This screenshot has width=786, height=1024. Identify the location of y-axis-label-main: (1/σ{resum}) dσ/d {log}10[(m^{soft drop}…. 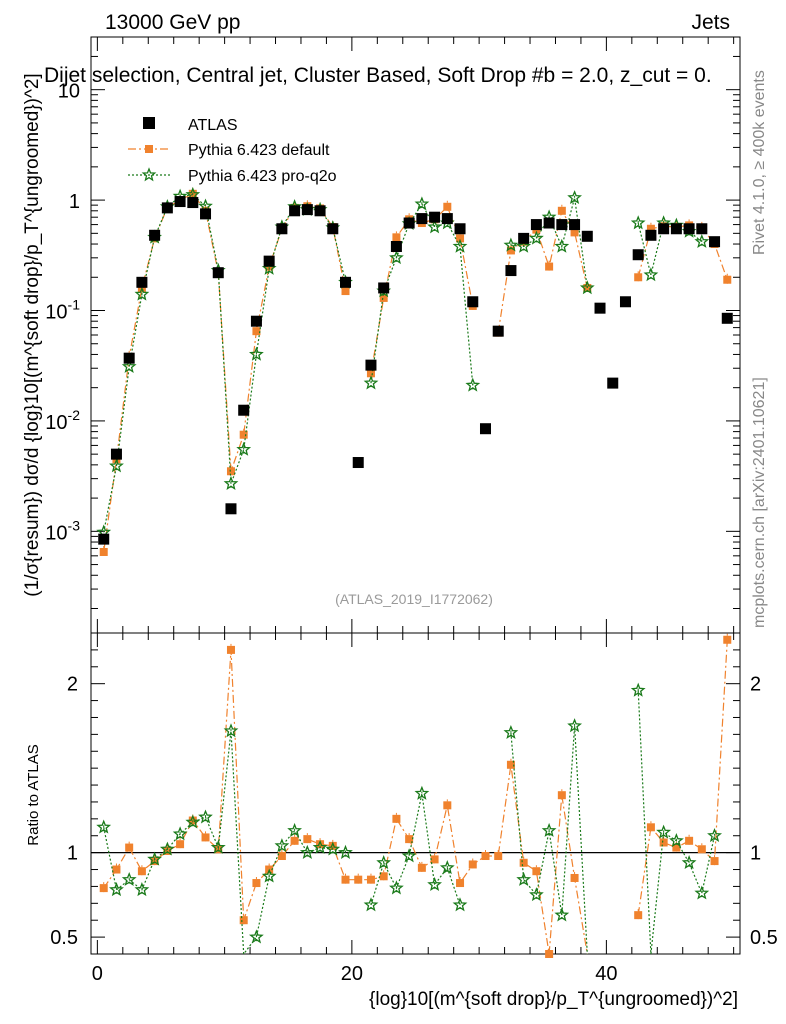
(32, 334).